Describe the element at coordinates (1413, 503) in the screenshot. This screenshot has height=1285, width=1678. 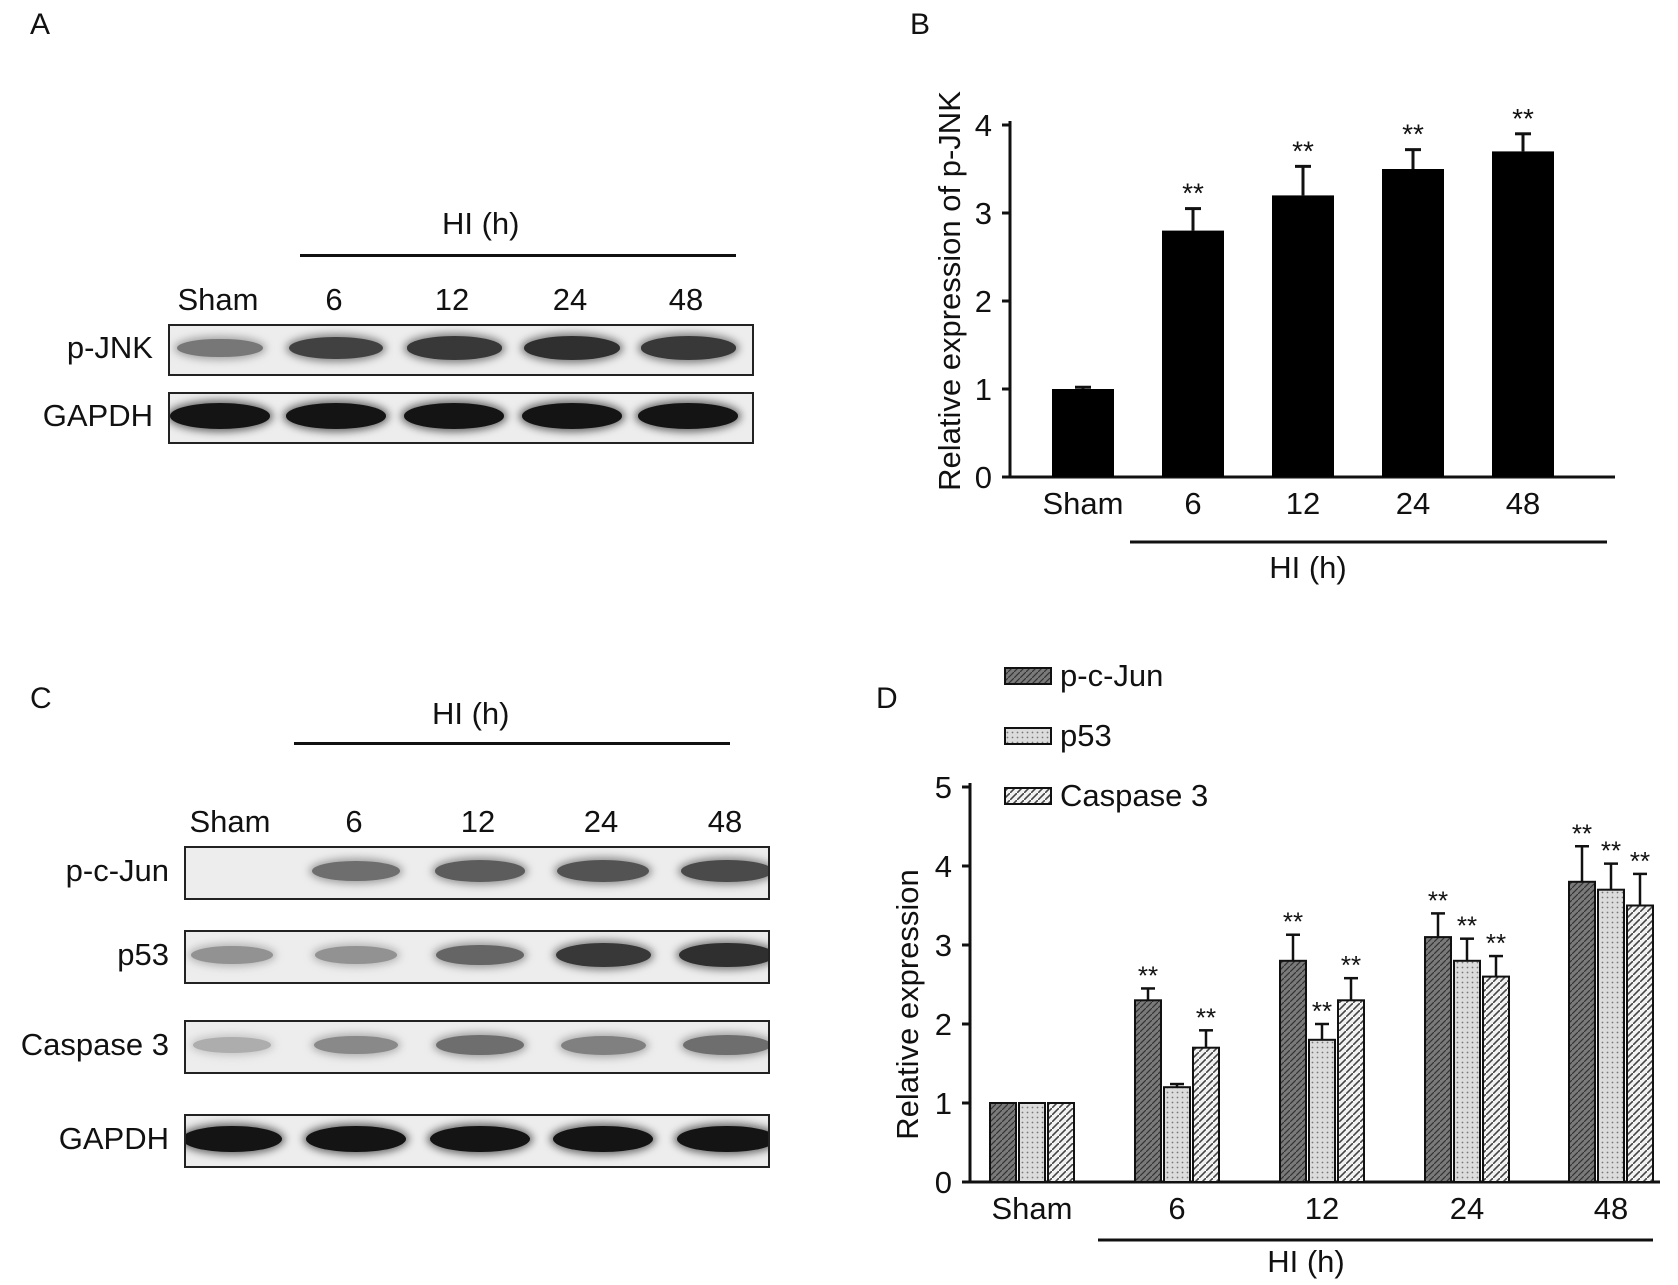
I see `x-tick-label: 24` at that location.